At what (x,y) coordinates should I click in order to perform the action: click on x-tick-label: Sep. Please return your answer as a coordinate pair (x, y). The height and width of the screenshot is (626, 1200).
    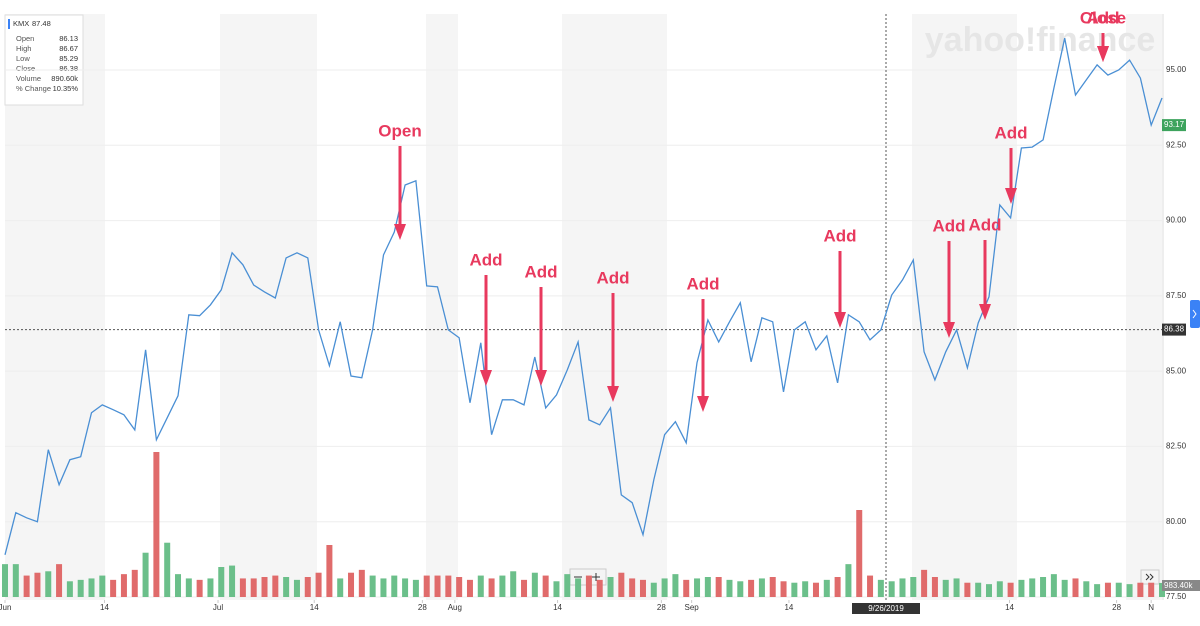
    Looking at the image, I should click on (692, 607).